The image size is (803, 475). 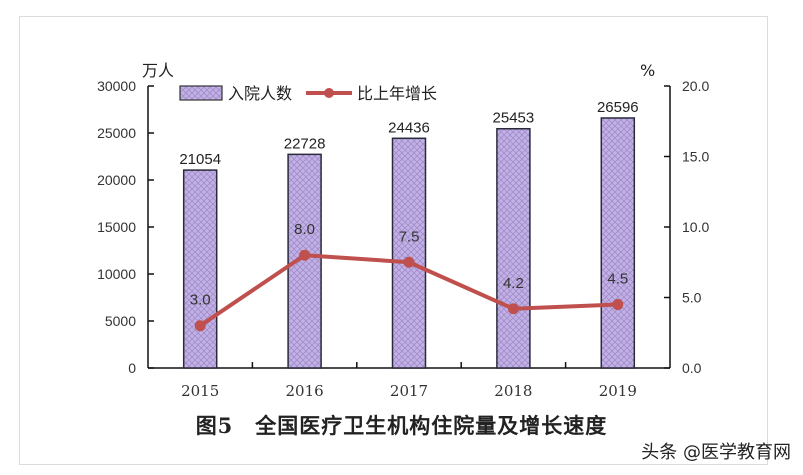 I want to click on bar-value-label: 22728, so click(x=305, y=143).